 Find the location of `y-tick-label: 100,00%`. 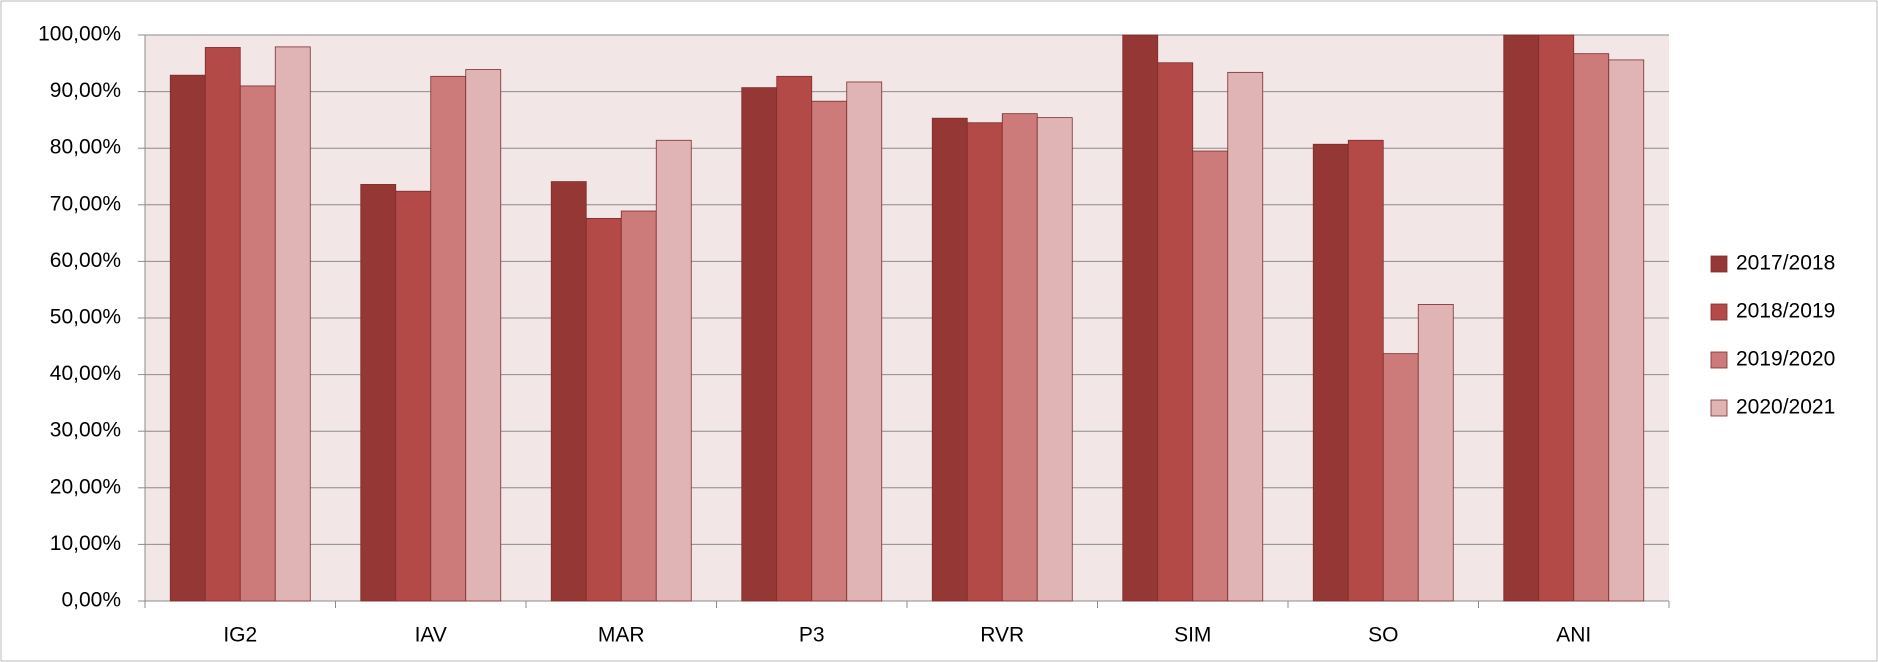

y-tick-label: 100,00% is located at coordinates (79, 34).